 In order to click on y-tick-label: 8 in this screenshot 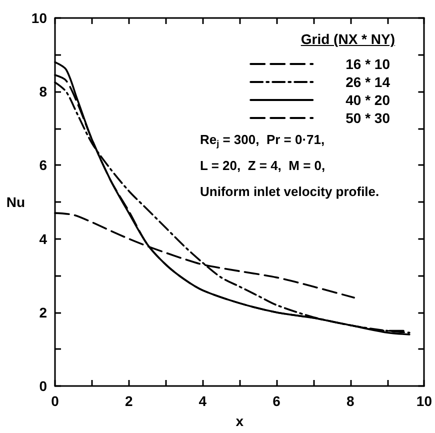, I will do `click(43, 92)`.